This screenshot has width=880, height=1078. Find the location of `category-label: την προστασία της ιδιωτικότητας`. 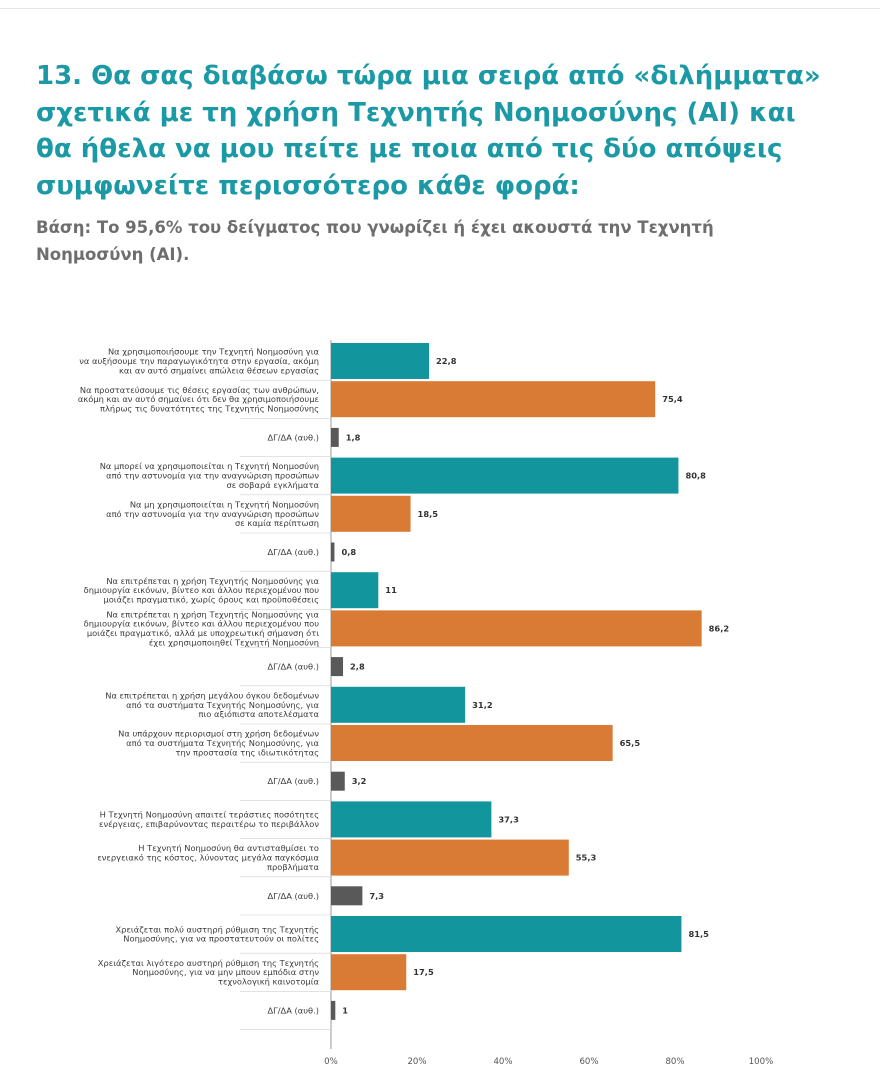

category-label: την προστασία της ιδιωτικότητας is located at coordinates (247, 752).